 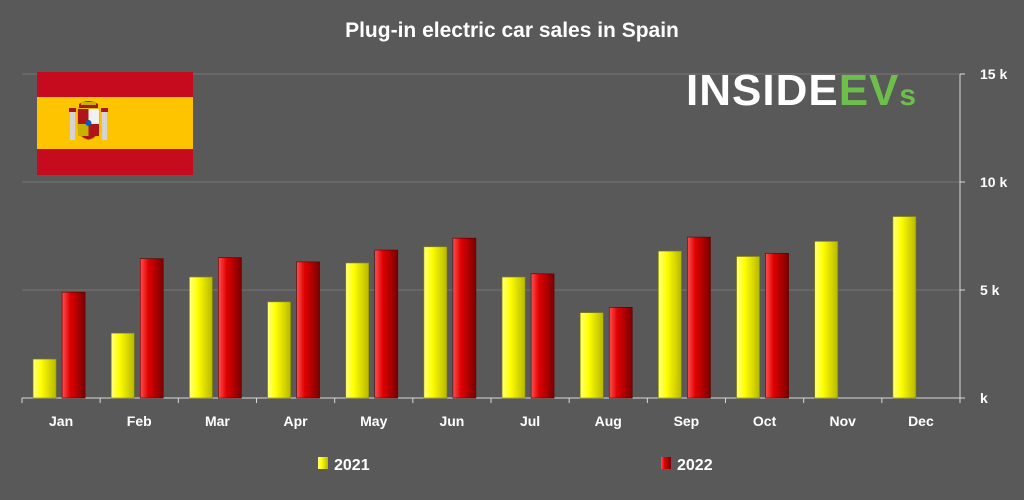 I want to click on bar-2021-nov, so click(x=826, y=320).